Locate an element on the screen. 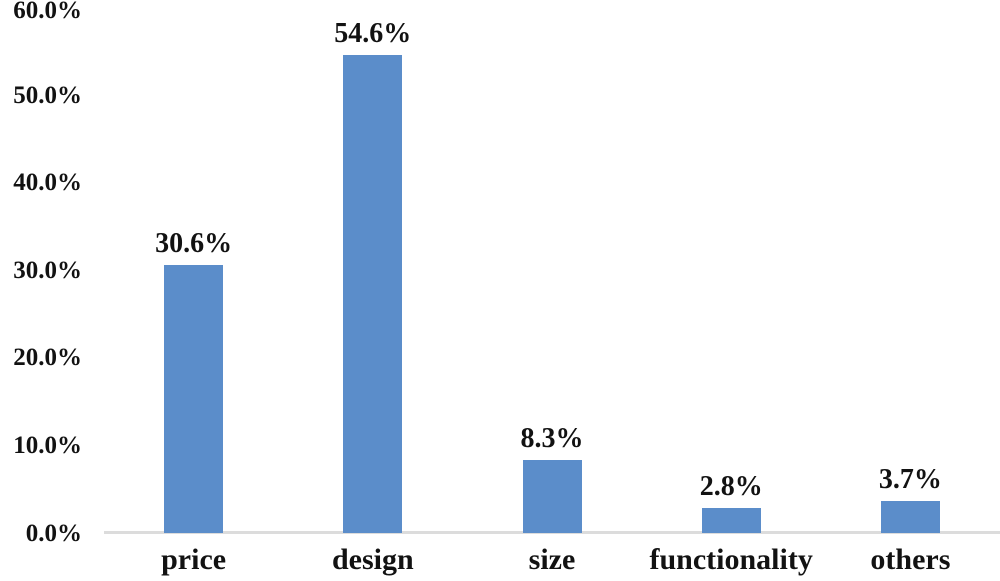 This screenshot has width=1000, height=581. y-tick-label: 30.0% is located at coordinates (47, 270).